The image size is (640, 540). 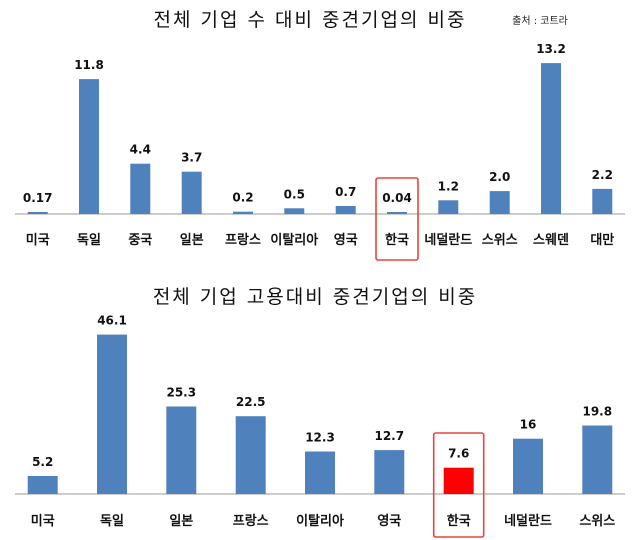 What do you see at coordinates (500, 240) in the screenshot?
I see `c1-category-label: 스위스` at bounding box center [500, 240].